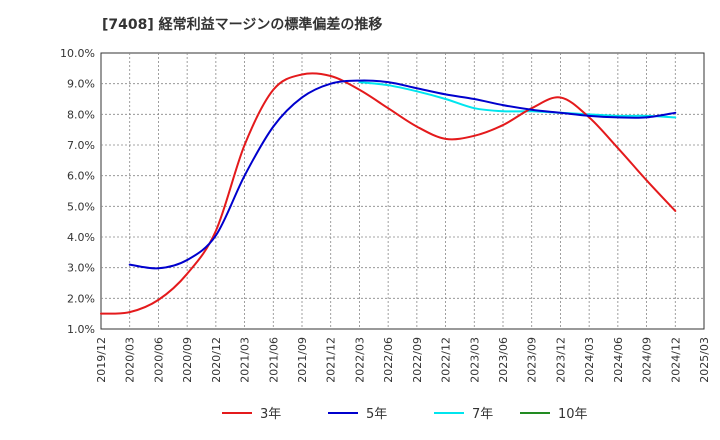 This screenshot has height=440, width=720. I want to click on x-tick-label: 2022/03, so click(359, 360).